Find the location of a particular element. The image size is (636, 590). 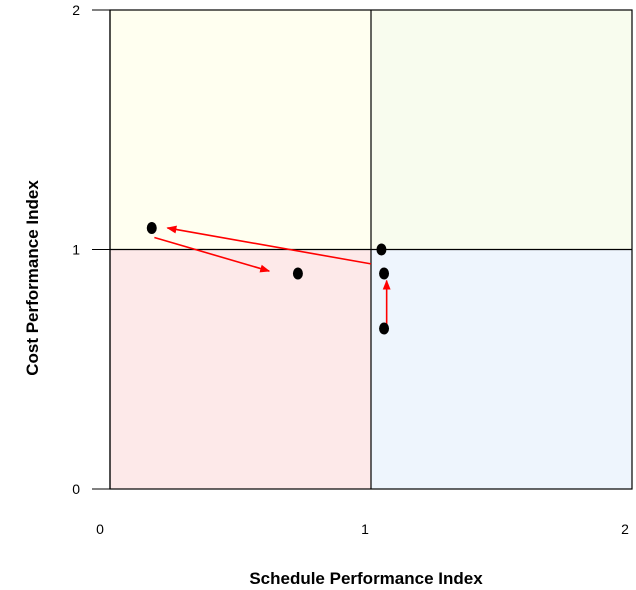

x-tick-label: 1 is located at coordinates (365, 529).